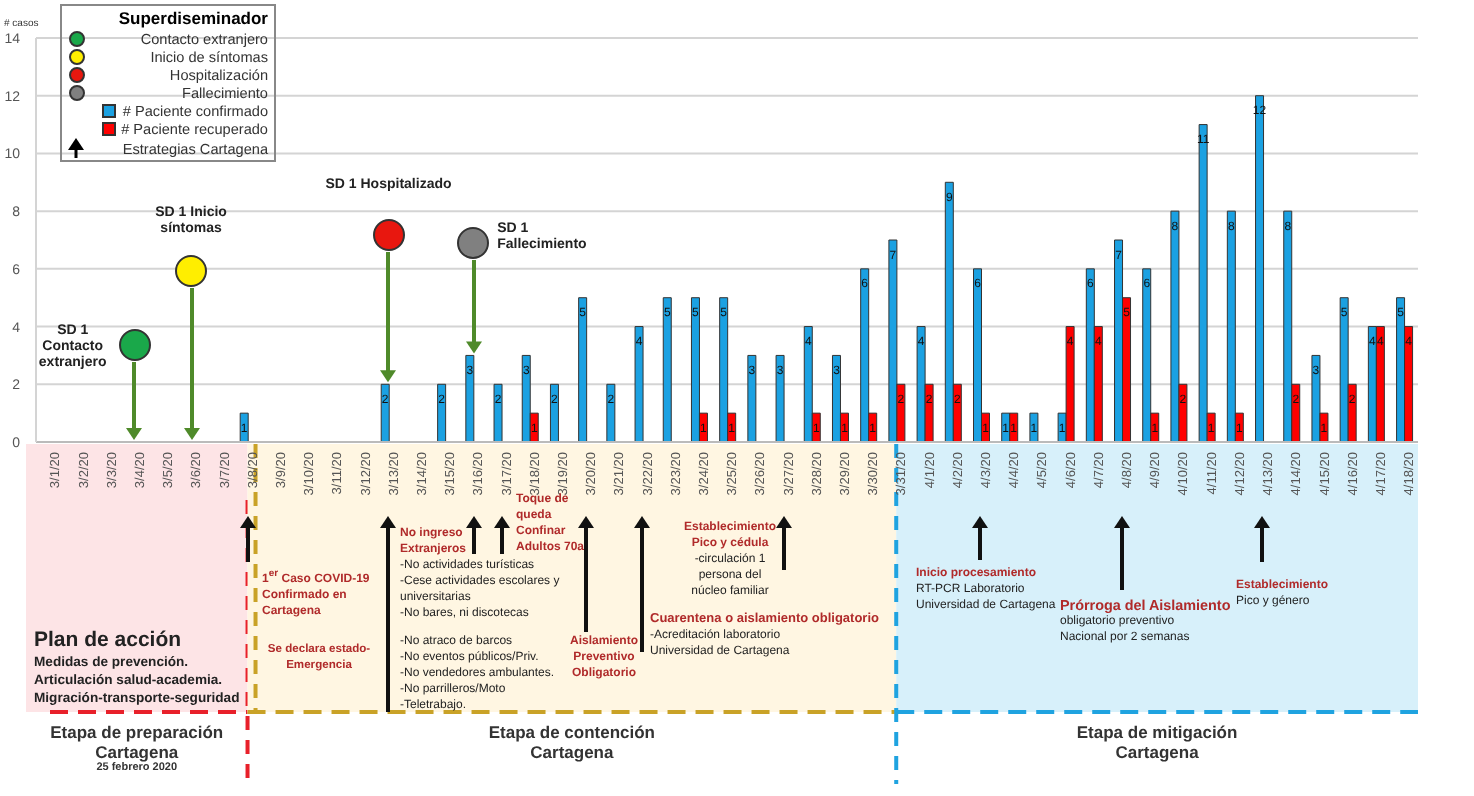 This screenshot has height=796, width=1474. Describe the element at coordinates (192, 19) in the screenshot. I see `legend-title: Superdiseminador` at that location.